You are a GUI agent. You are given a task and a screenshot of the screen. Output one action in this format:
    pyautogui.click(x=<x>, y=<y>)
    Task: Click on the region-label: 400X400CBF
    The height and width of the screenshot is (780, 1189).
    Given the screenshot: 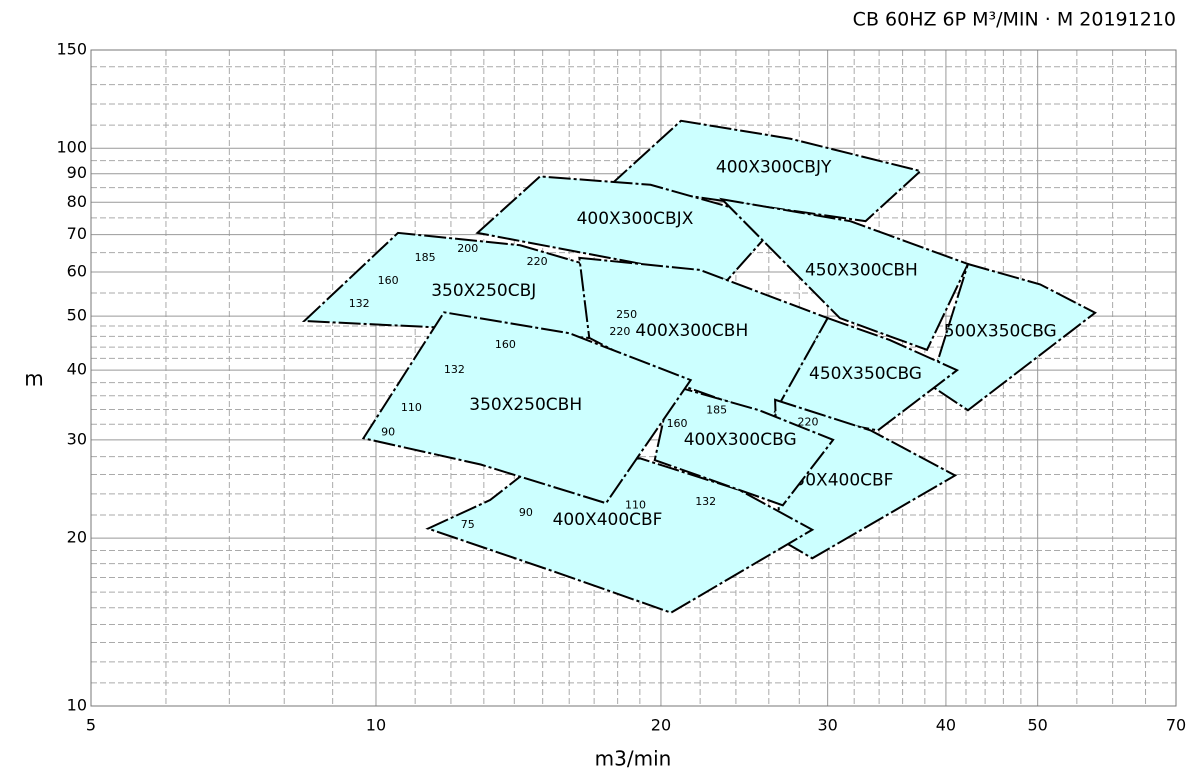 What is the action you would take?
    pyautogui.click(x=608, y=520)
    